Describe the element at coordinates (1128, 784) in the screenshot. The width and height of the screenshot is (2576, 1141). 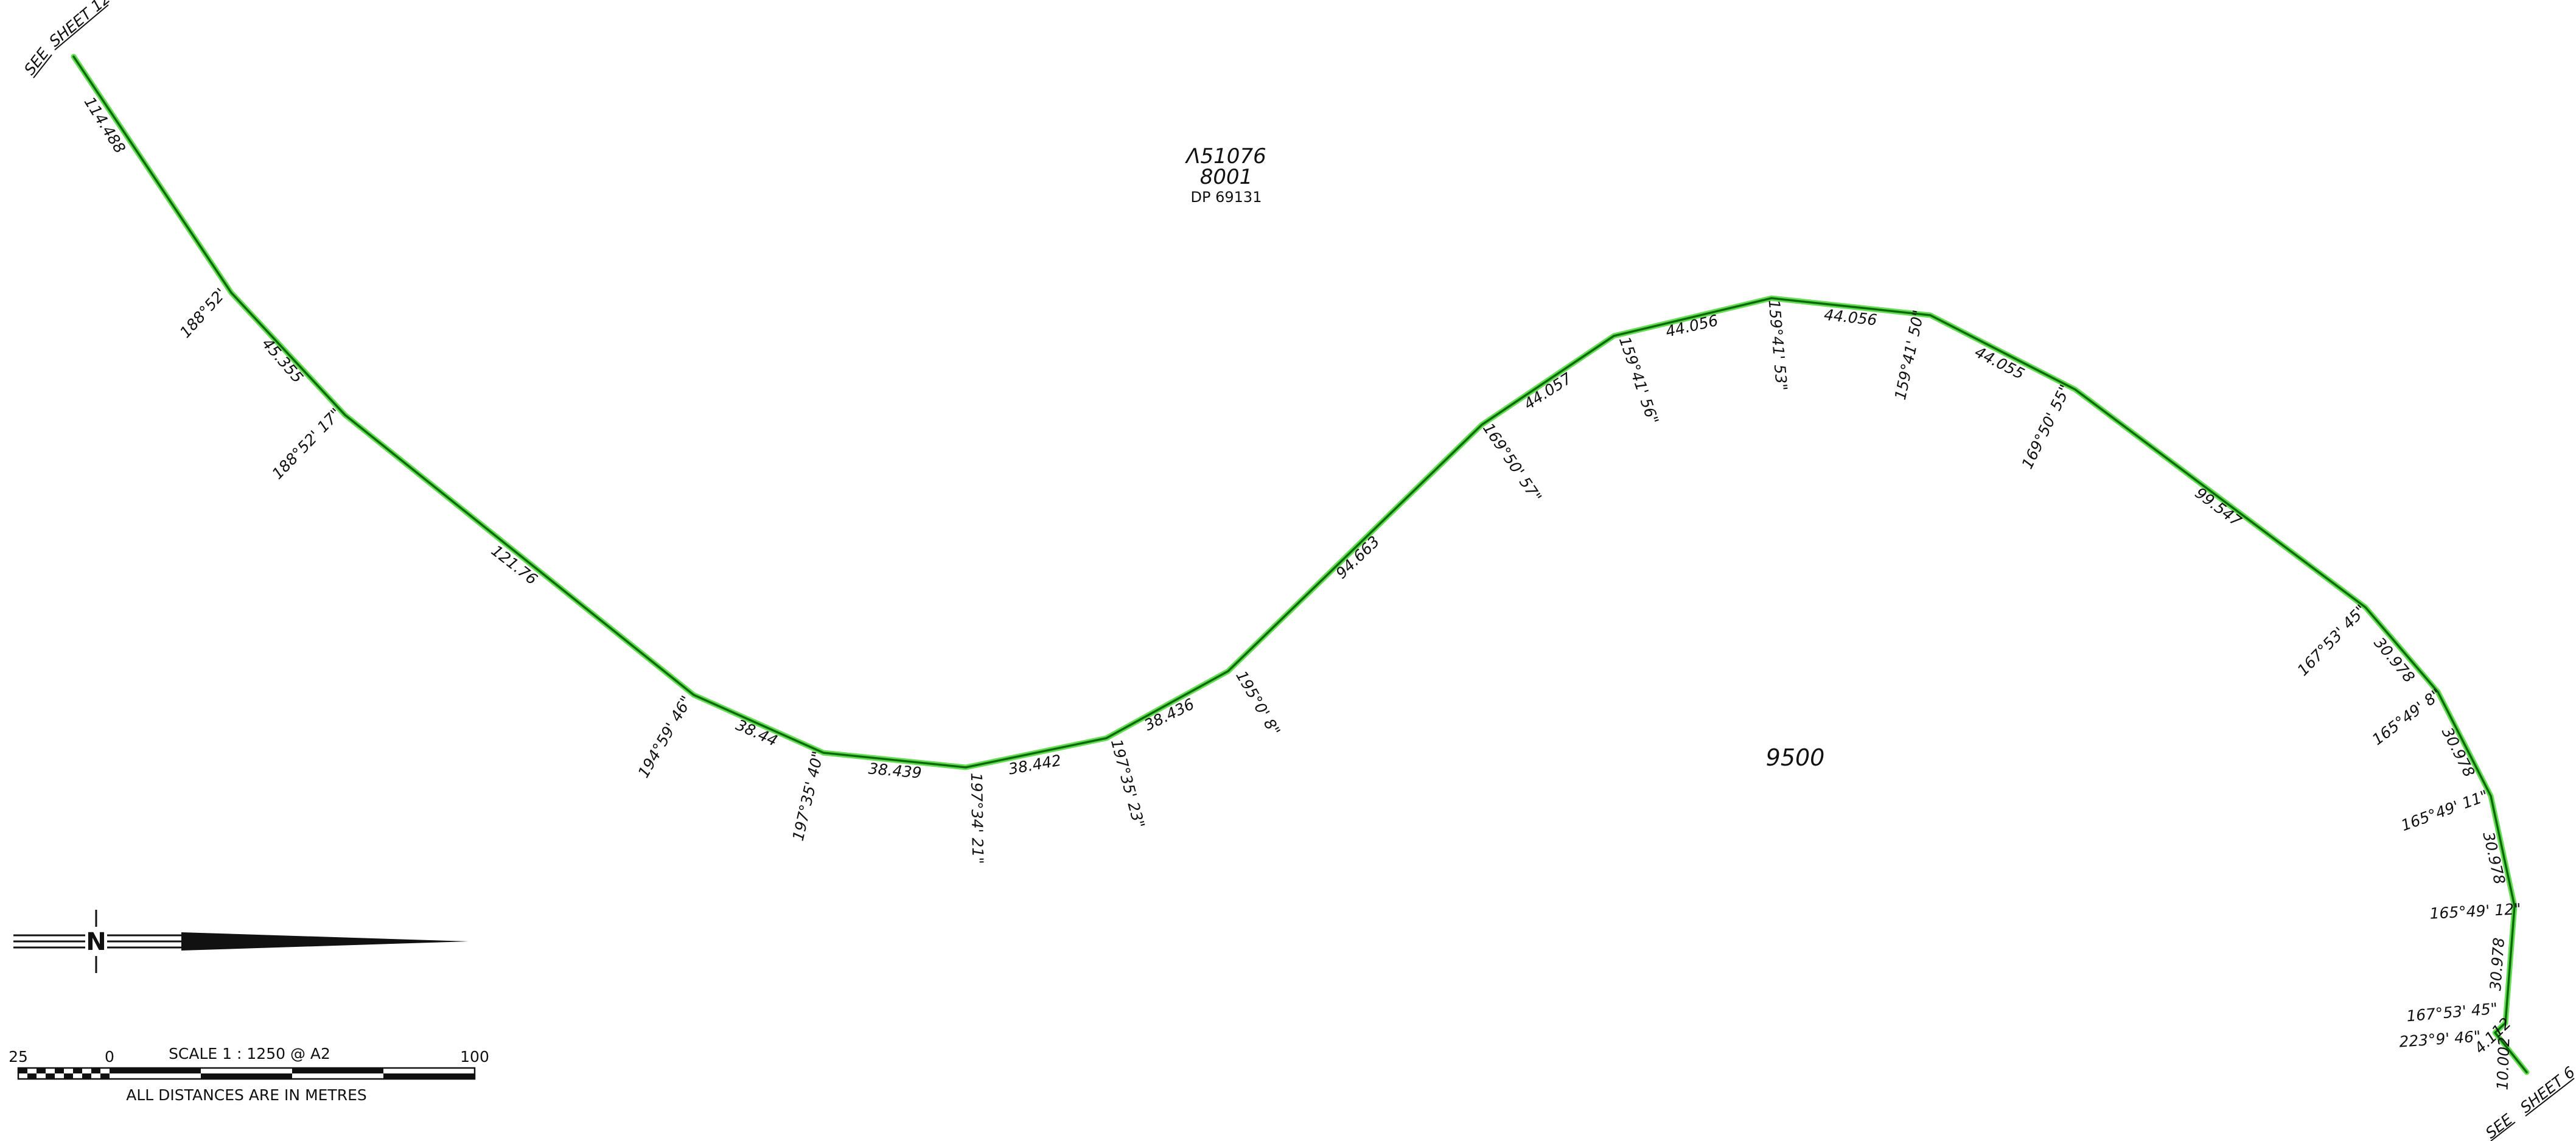
I see `angle-label: 197°35' 23"` at that location.